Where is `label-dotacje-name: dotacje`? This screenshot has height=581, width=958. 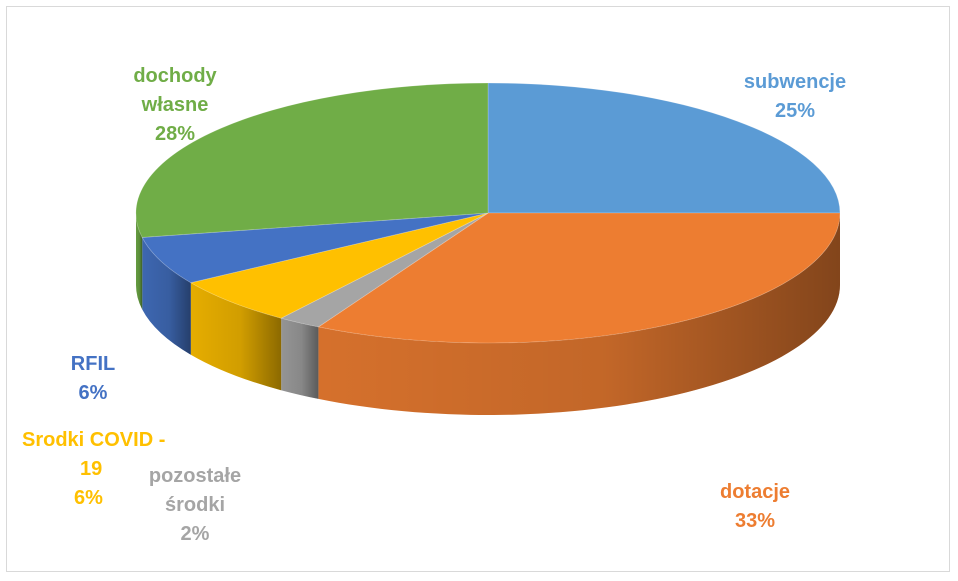 label-dotacje-name: dotacje is located at coordinates (755, 492).